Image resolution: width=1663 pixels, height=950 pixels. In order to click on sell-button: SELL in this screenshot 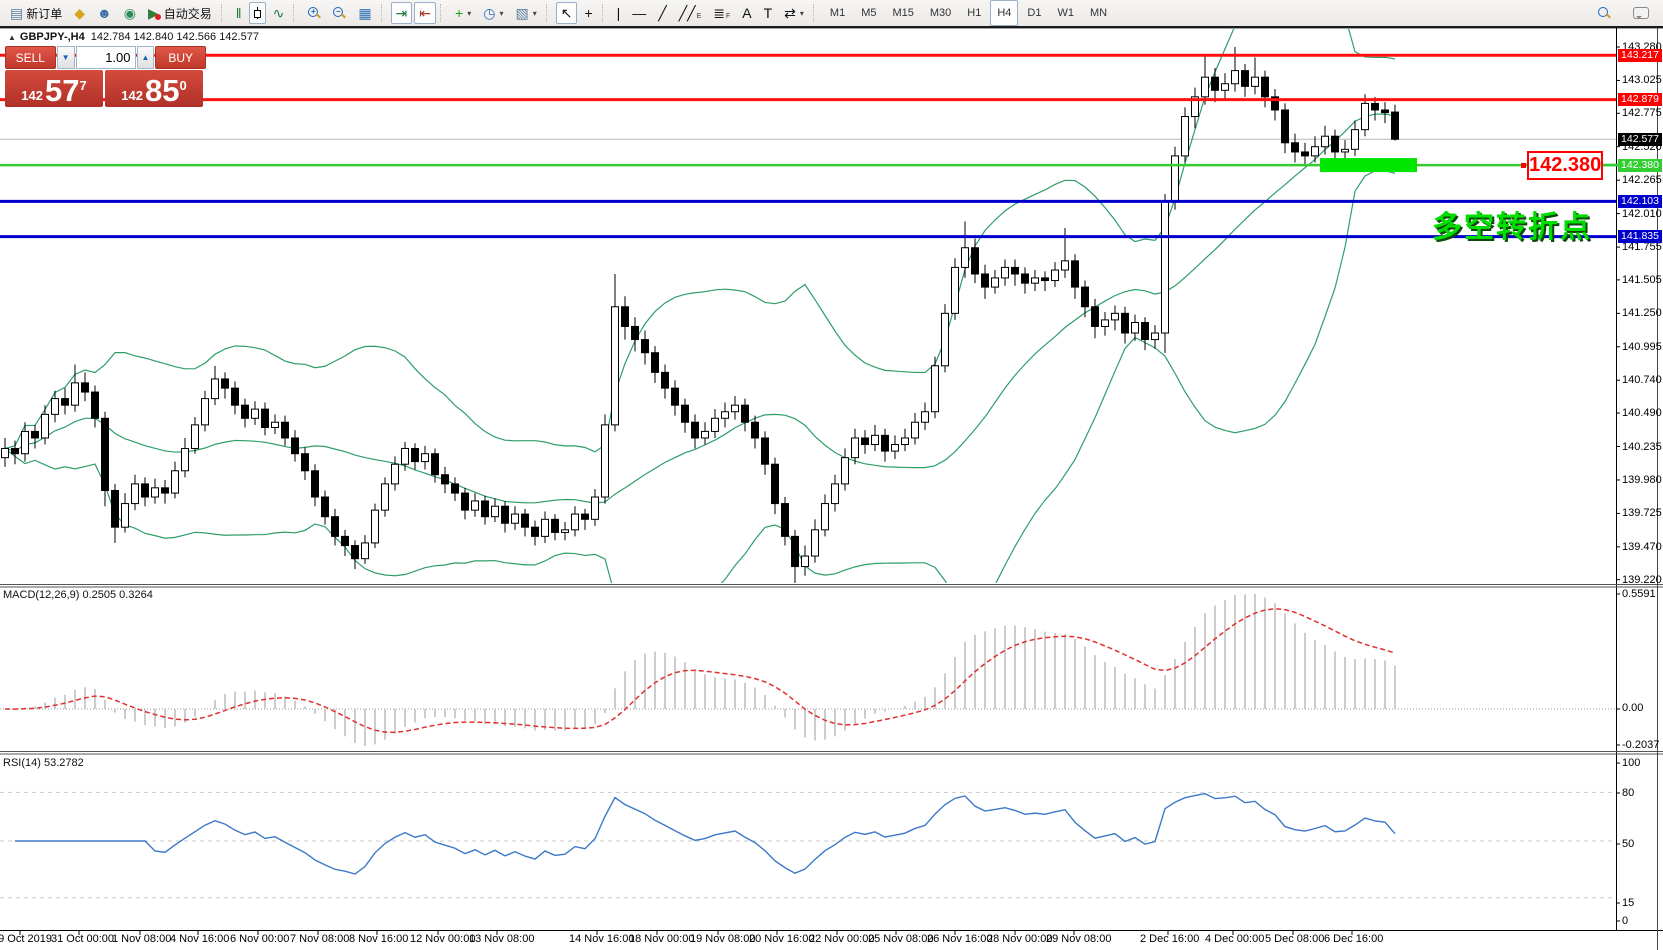, I will do `click(30, 57)`.